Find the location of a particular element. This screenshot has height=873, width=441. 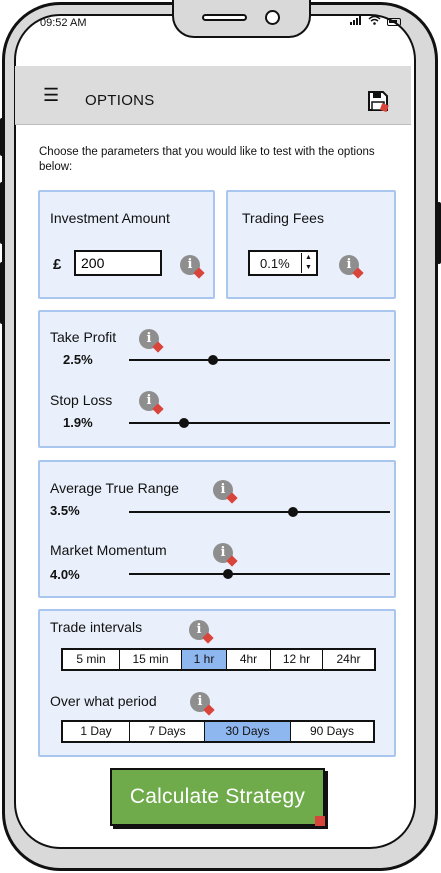

stop-loss-info-icon: i is located at coordinates (149, 401).